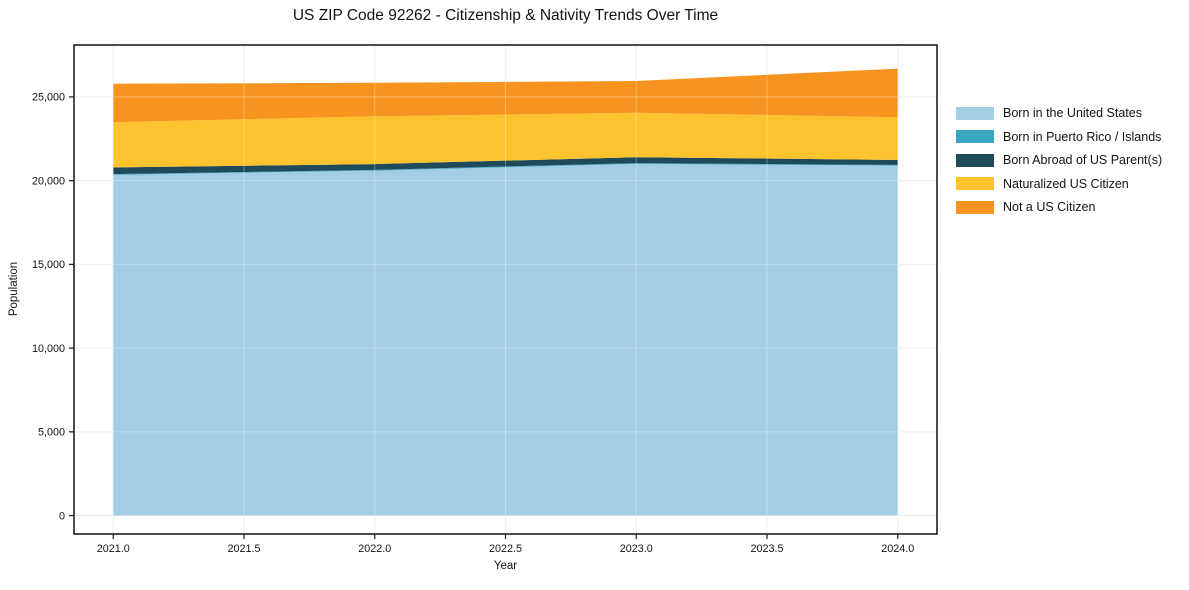 Image resolution: width=1189 pixels, height=590 pixels. Describe the element at coordinates (374, 549) in the screenshot. I see `x-tick-label: 2022.0` at that location.